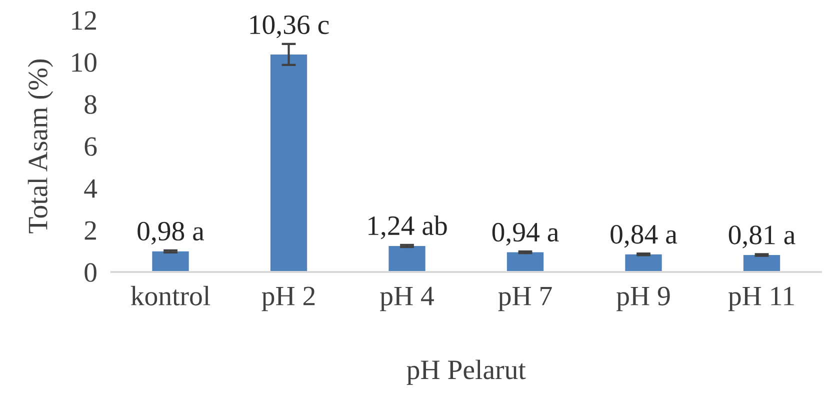  Describe the element at coordinates (407, 299) in the screenshot. I see `x-tick-label: pH 4` at that location.